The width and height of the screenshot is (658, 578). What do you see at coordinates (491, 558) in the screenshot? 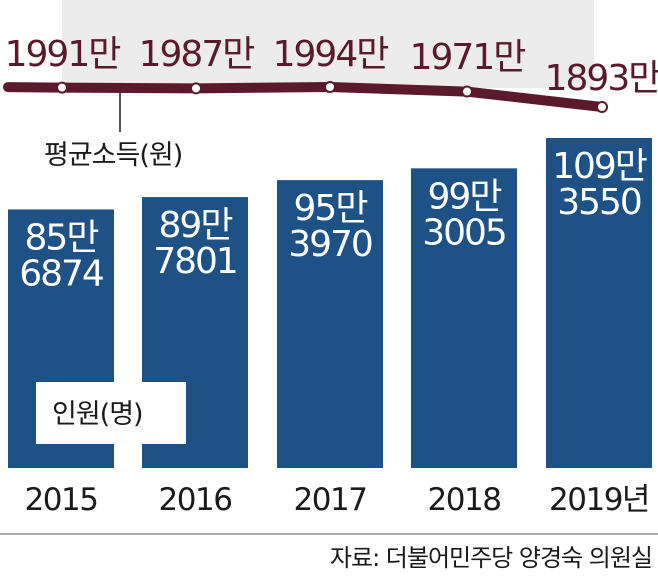
I see `source-note: 자료: 더불어민주당 양경숙 의원실` at bounding box center [491, 558].